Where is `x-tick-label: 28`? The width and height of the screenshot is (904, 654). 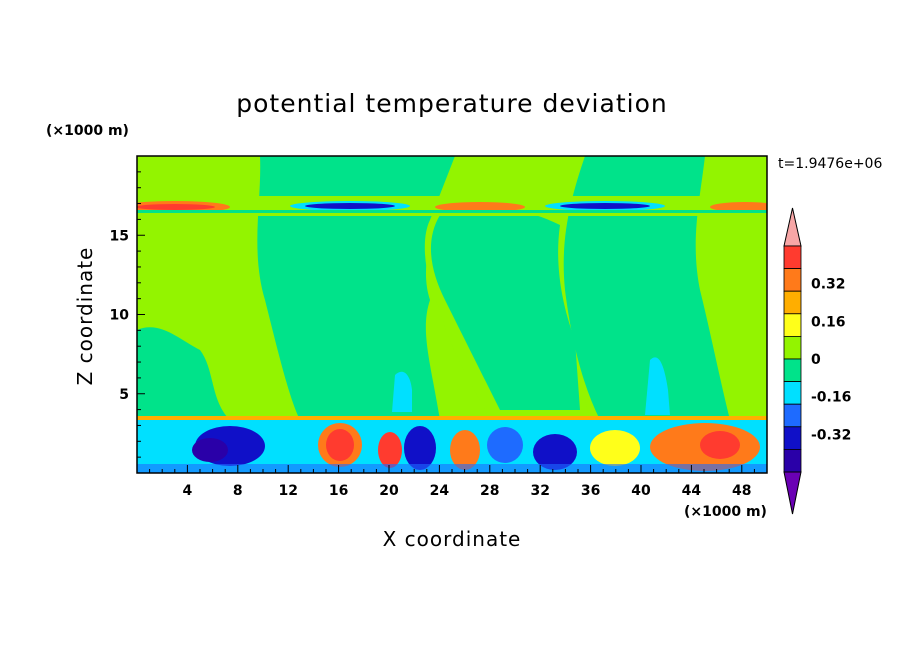
x-tick-label: 28 is located at coordinates (489, 491).